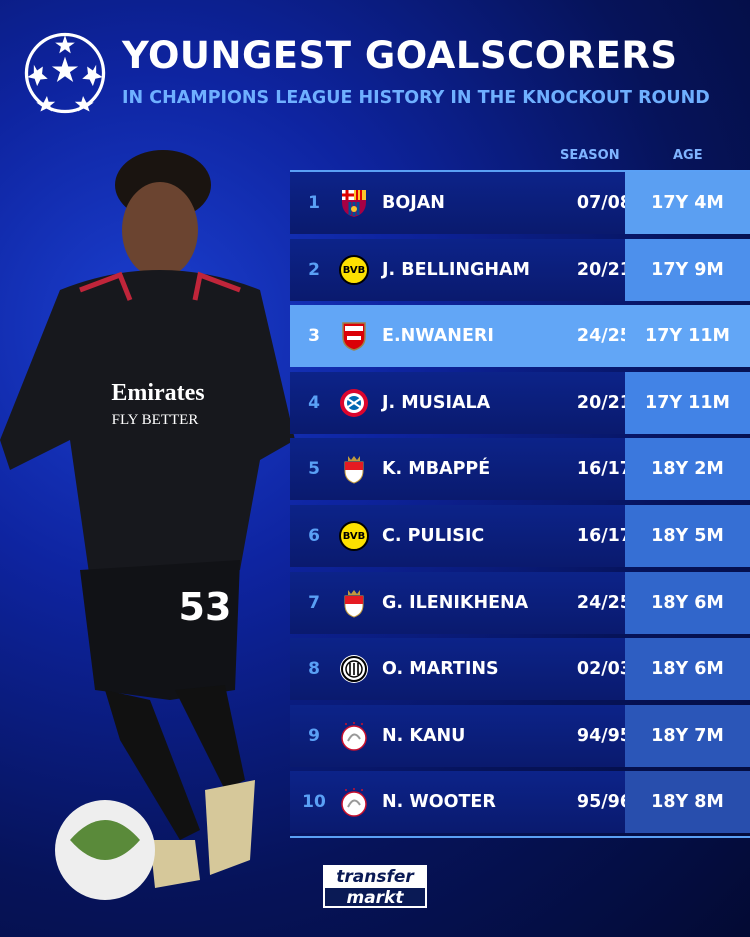 The image size is (750, 937). Describe the element at coordinates (314, 669) in the screenshot. I see `rank: 8` at that location.